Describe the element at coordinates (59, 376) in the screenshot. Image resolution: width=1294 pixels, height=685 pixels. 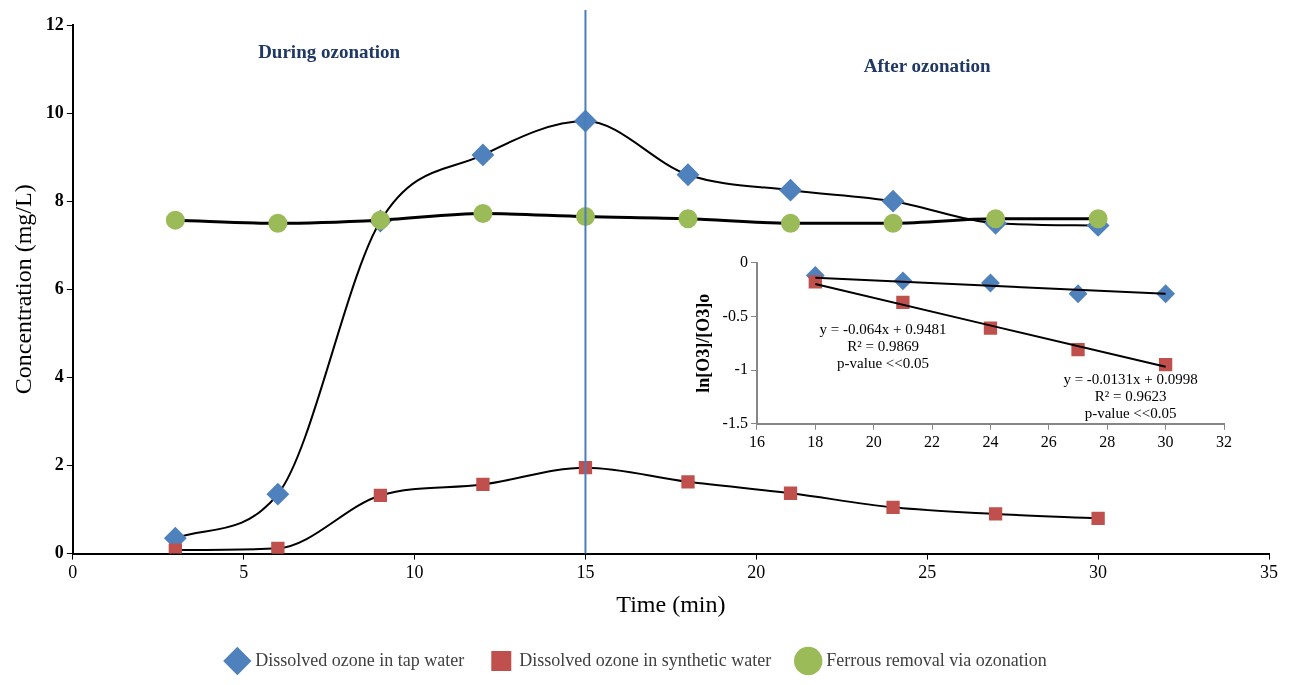
I see `y-tick-label: 4` at that location.